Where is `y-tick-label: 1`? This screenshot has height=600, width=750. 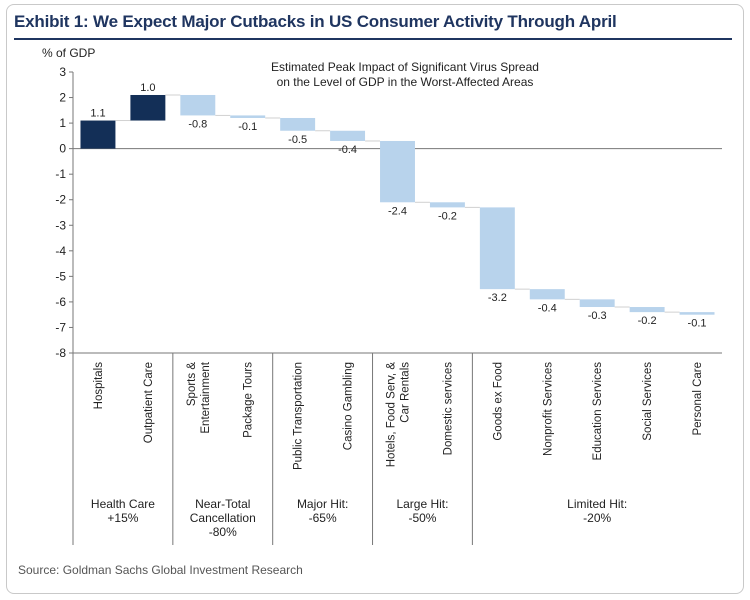 y-tick-label: 1 is located at coordinates (62, 123).